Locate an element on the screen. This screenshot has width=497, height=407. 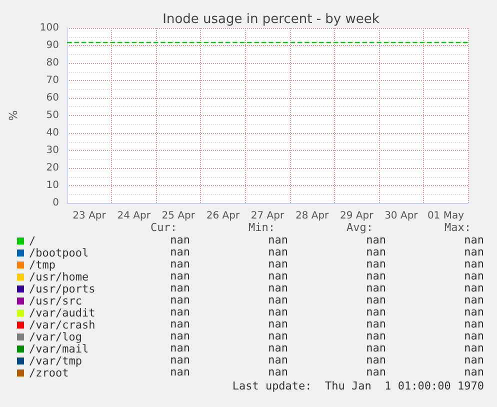
legend-label: /tmp is located at coordinates (42, 265).